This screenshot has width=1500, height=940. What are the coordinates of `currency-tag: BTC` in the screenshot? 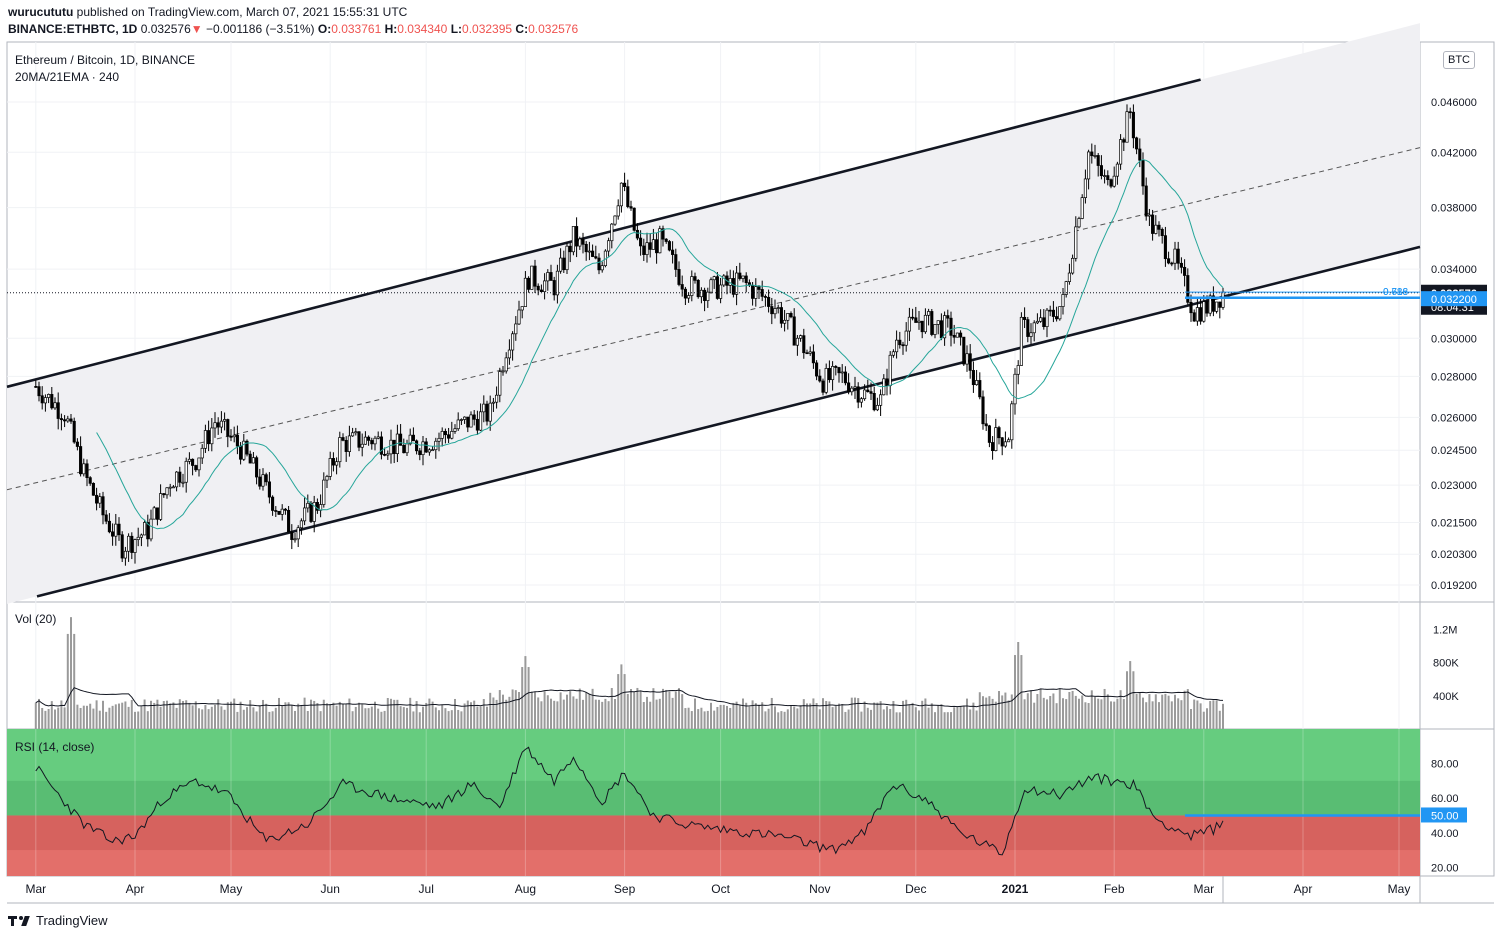 It's located at (1459, 60).